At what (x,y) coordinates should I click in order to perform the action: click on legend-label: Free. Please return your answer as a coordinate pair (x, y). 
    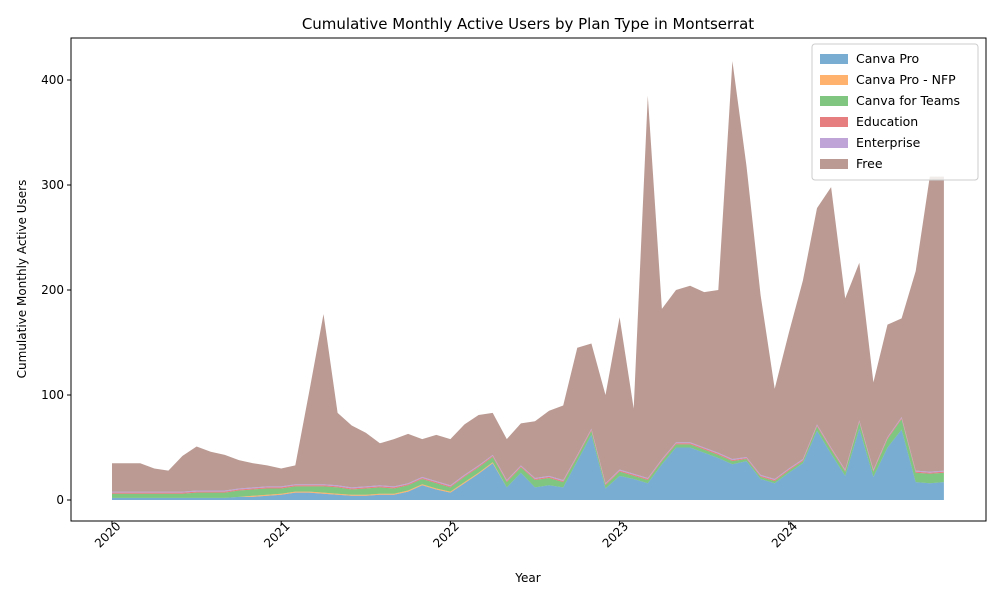
    Looking at the image, I should click on (869, 163).